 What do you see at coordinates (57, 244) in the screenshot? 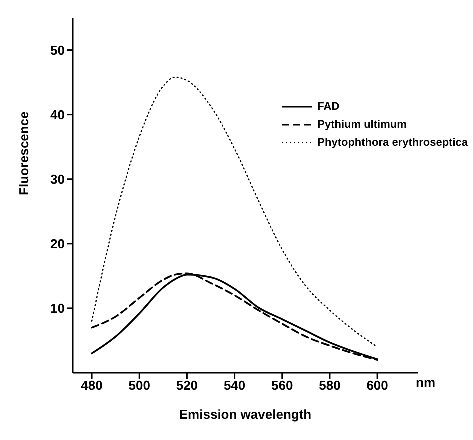
I see `y-tick-label: 20` at bounding box center [57, 244].